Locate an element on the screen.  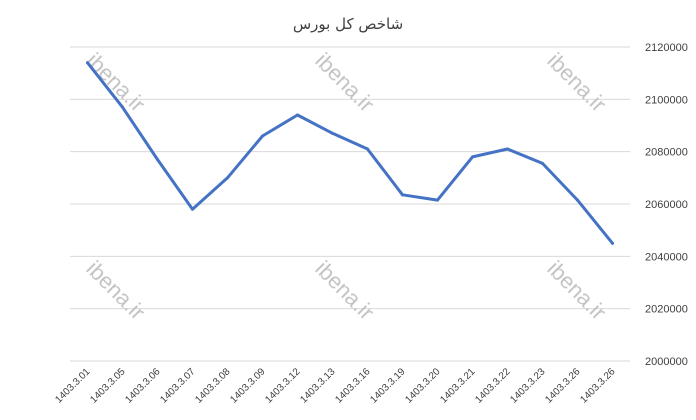
y-tick-label: 2080000 is located at coordinates (666, 153).